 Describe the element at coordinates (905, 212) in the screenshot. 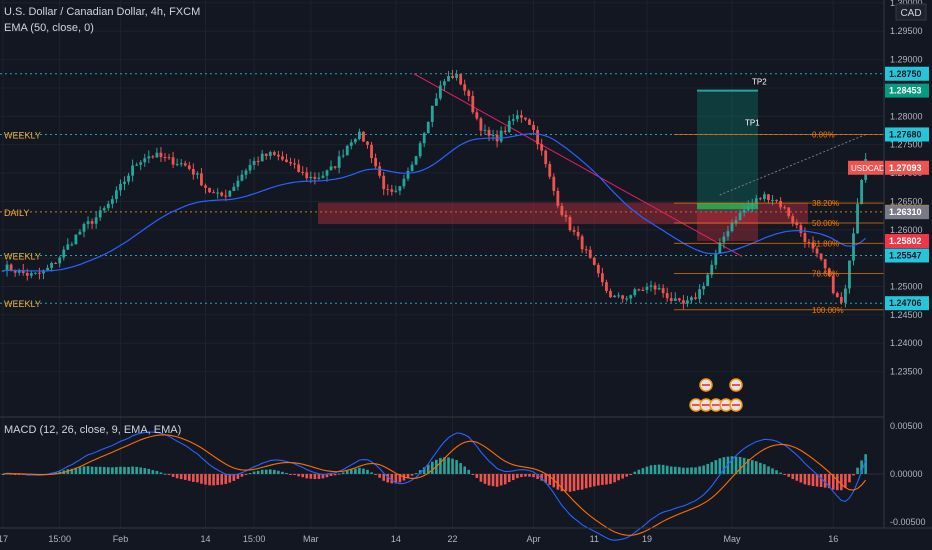

I see `price-tag-label: 1.26310` at that location.